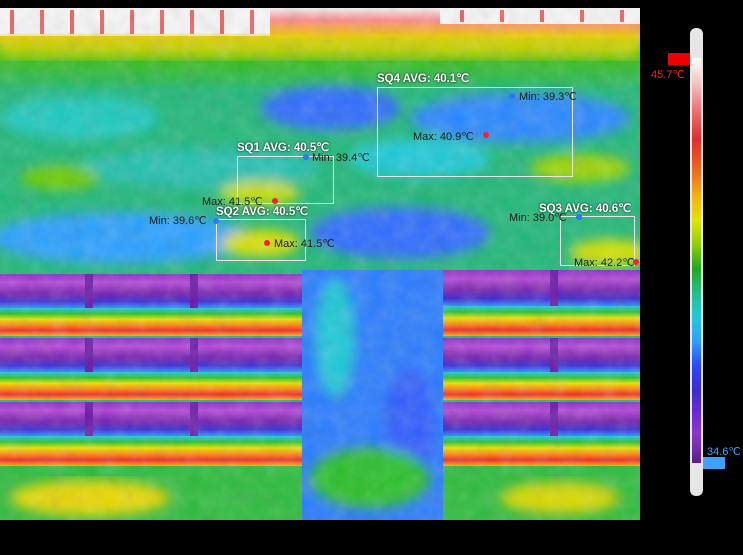  Describe the element at coordinates (579, 217) in the screenshot. I see `min-point-sq3` at that location.